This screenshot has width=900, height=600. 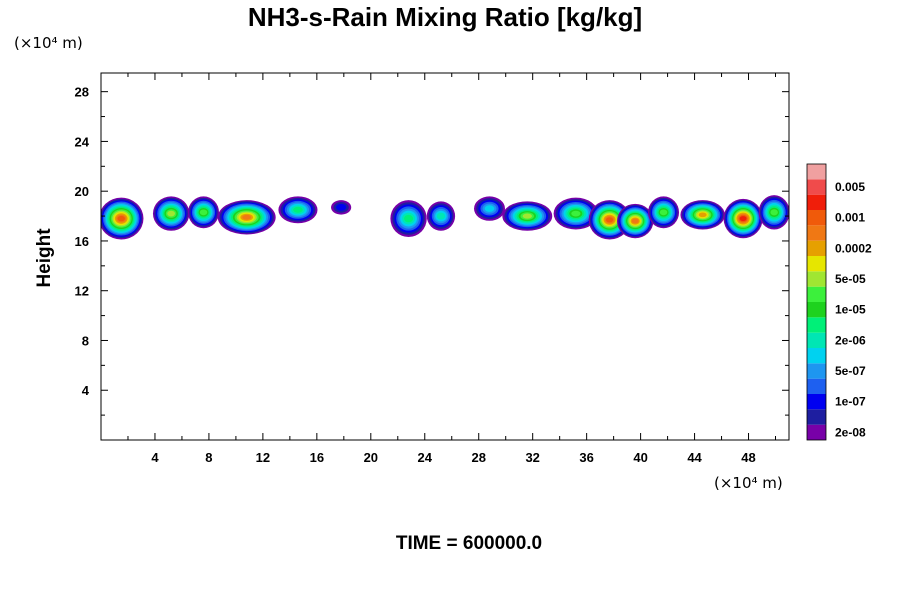 I want to click on y-tick-label: 8, so click(x=85, y=340).